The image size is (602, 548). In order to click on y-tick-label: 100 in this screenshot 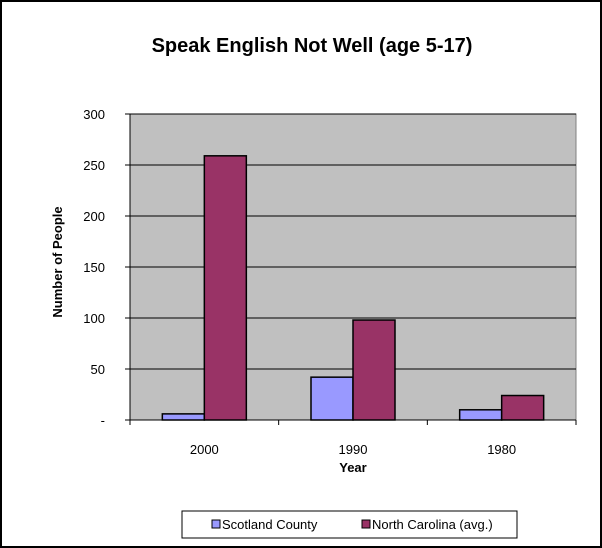, I will do `click(94, 318)`.